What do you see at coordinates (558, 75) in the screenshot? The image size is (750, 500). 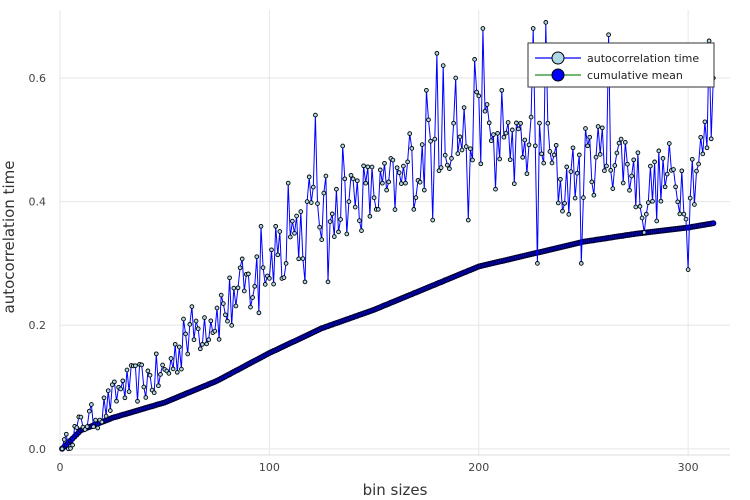 I see `legend-marker-cumulative-mean` at bounding box center [558, 75].